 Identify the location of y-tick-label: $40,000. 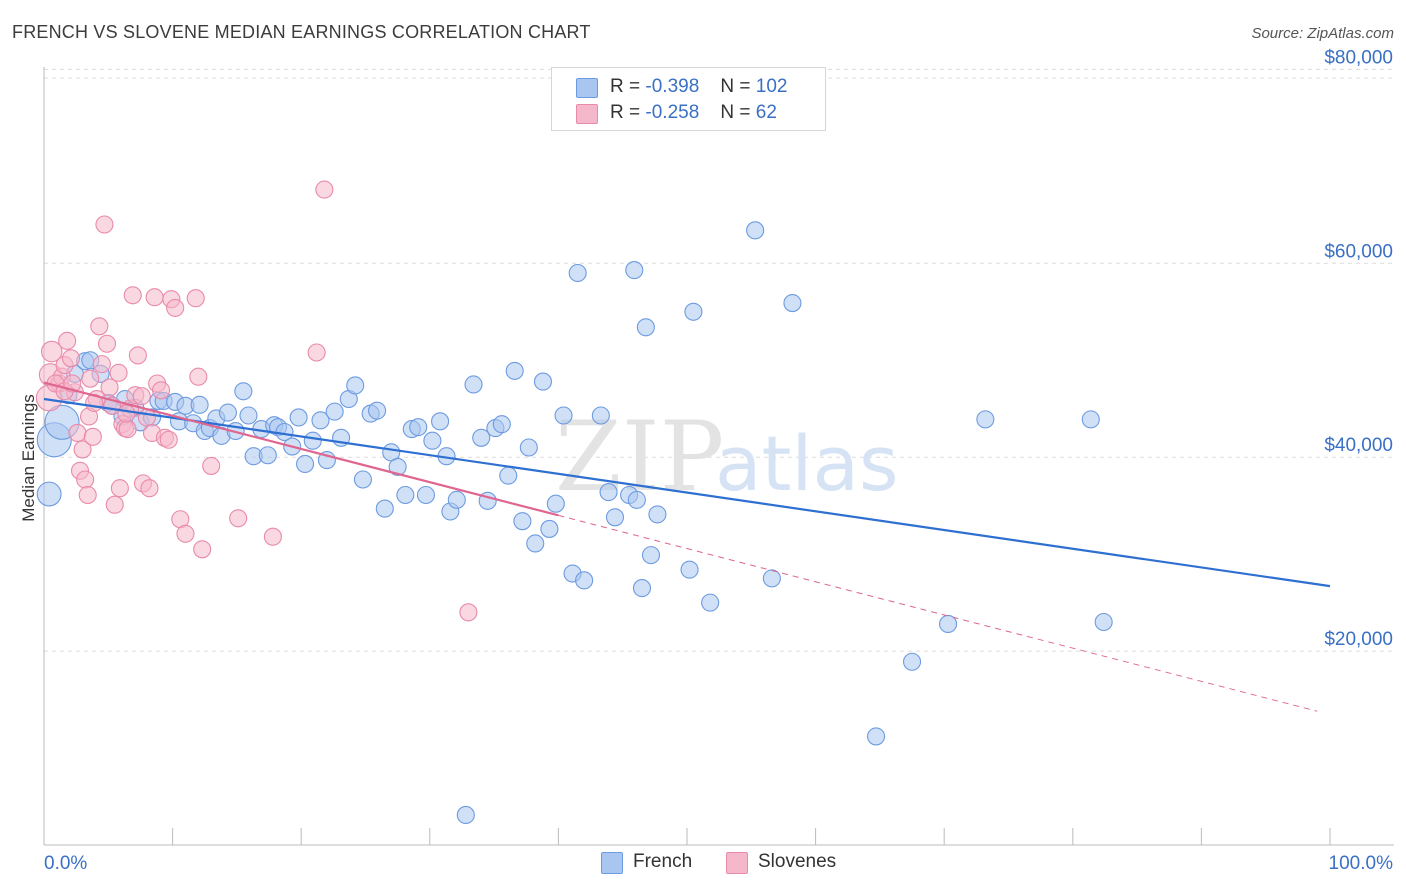
(1358, 445).